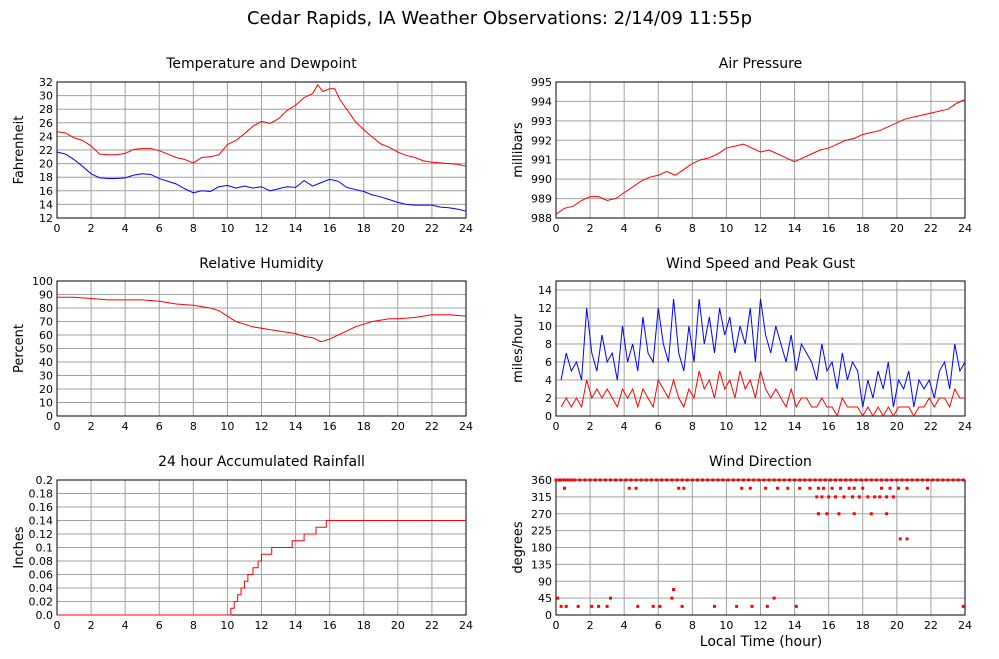 Image resolution: width=999 pixels, height=659 pixels. What do you see at coordinates (541, 497) in the screenshot?
I see `y-tick-label: 315` at bounding box center [541, 497].